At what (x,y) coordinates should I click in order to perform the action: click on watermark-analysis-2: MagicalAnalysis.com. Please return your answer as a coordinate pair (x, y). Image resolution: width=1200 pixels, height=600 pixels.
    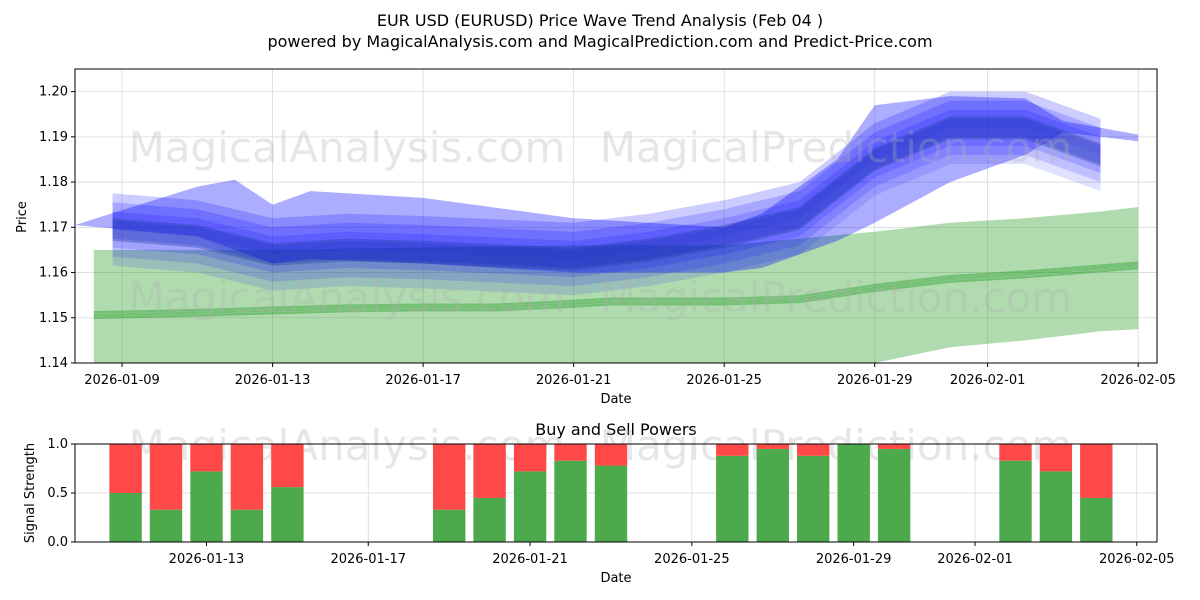
    Looking at the image, I should click on (347, 297).